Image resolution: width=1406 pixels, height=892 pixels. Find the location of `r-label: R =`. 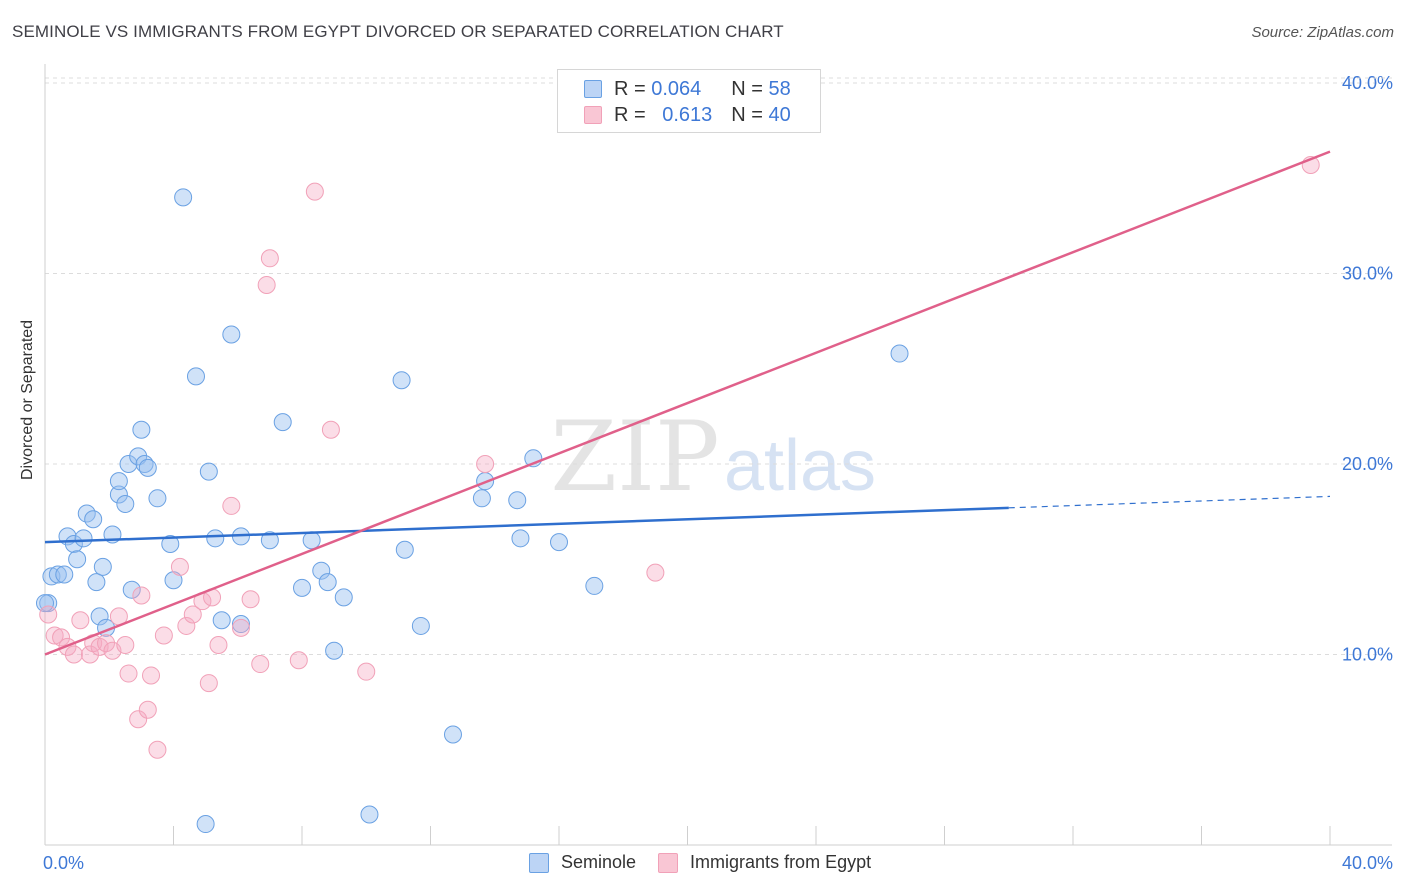

r-label: R = is located at coordinates (630, 88).